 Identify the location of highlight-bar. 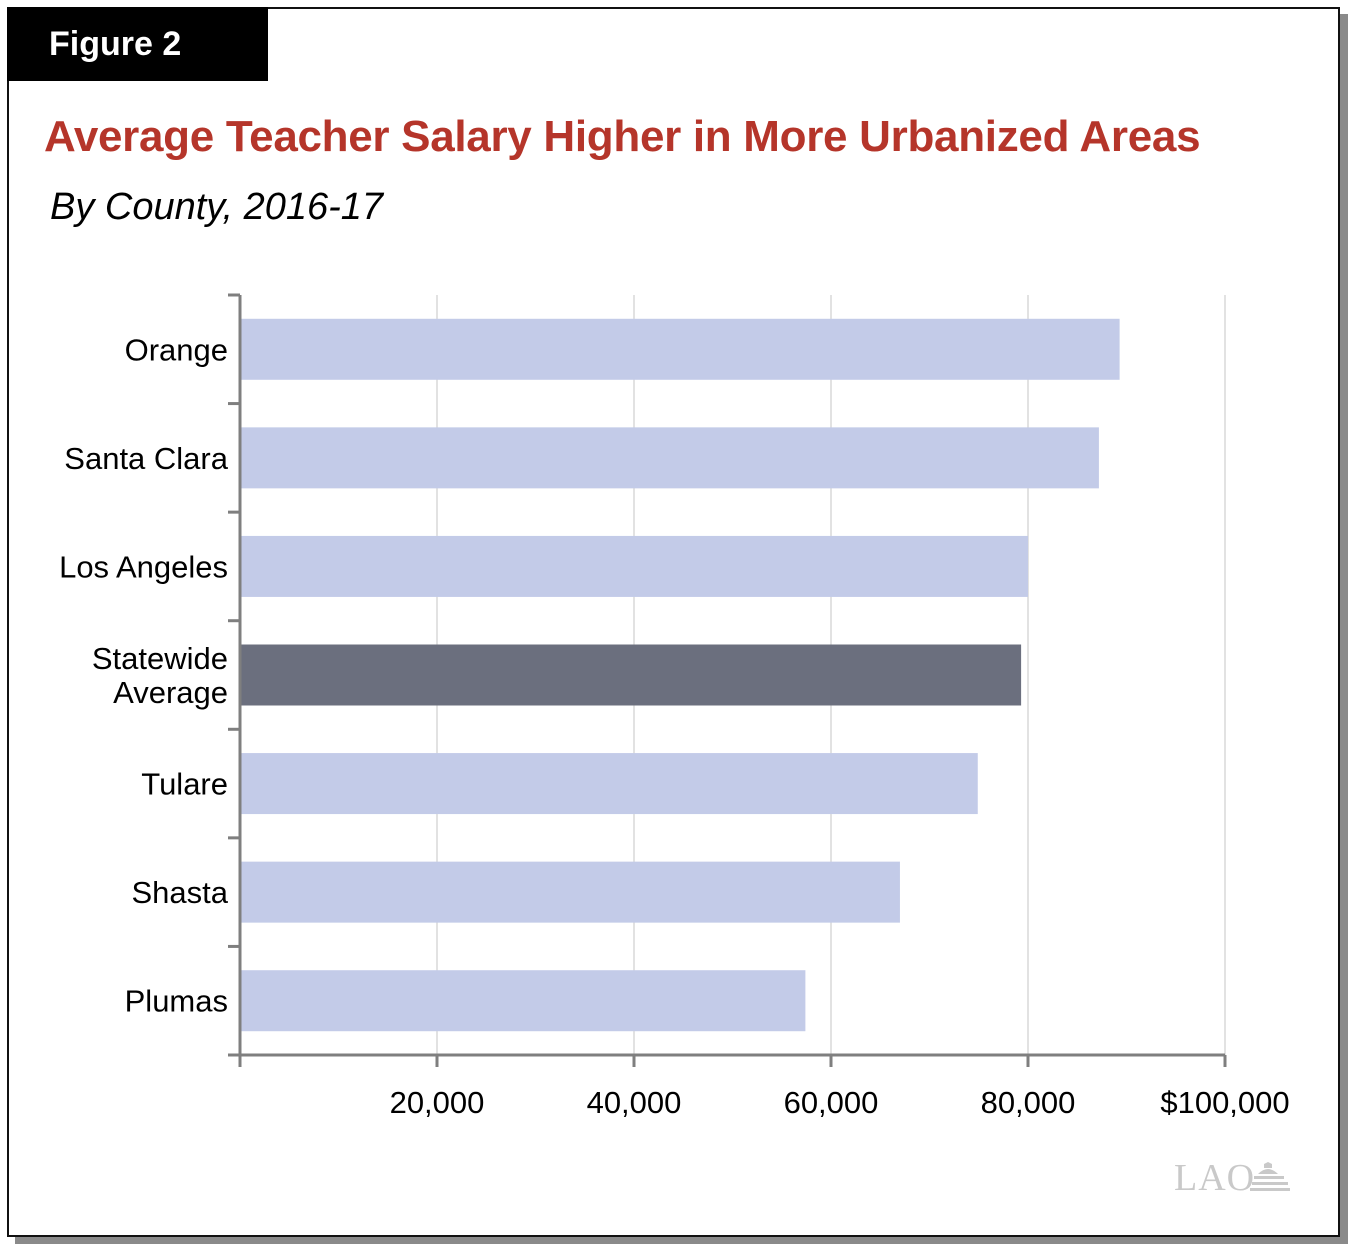
(631, 675).